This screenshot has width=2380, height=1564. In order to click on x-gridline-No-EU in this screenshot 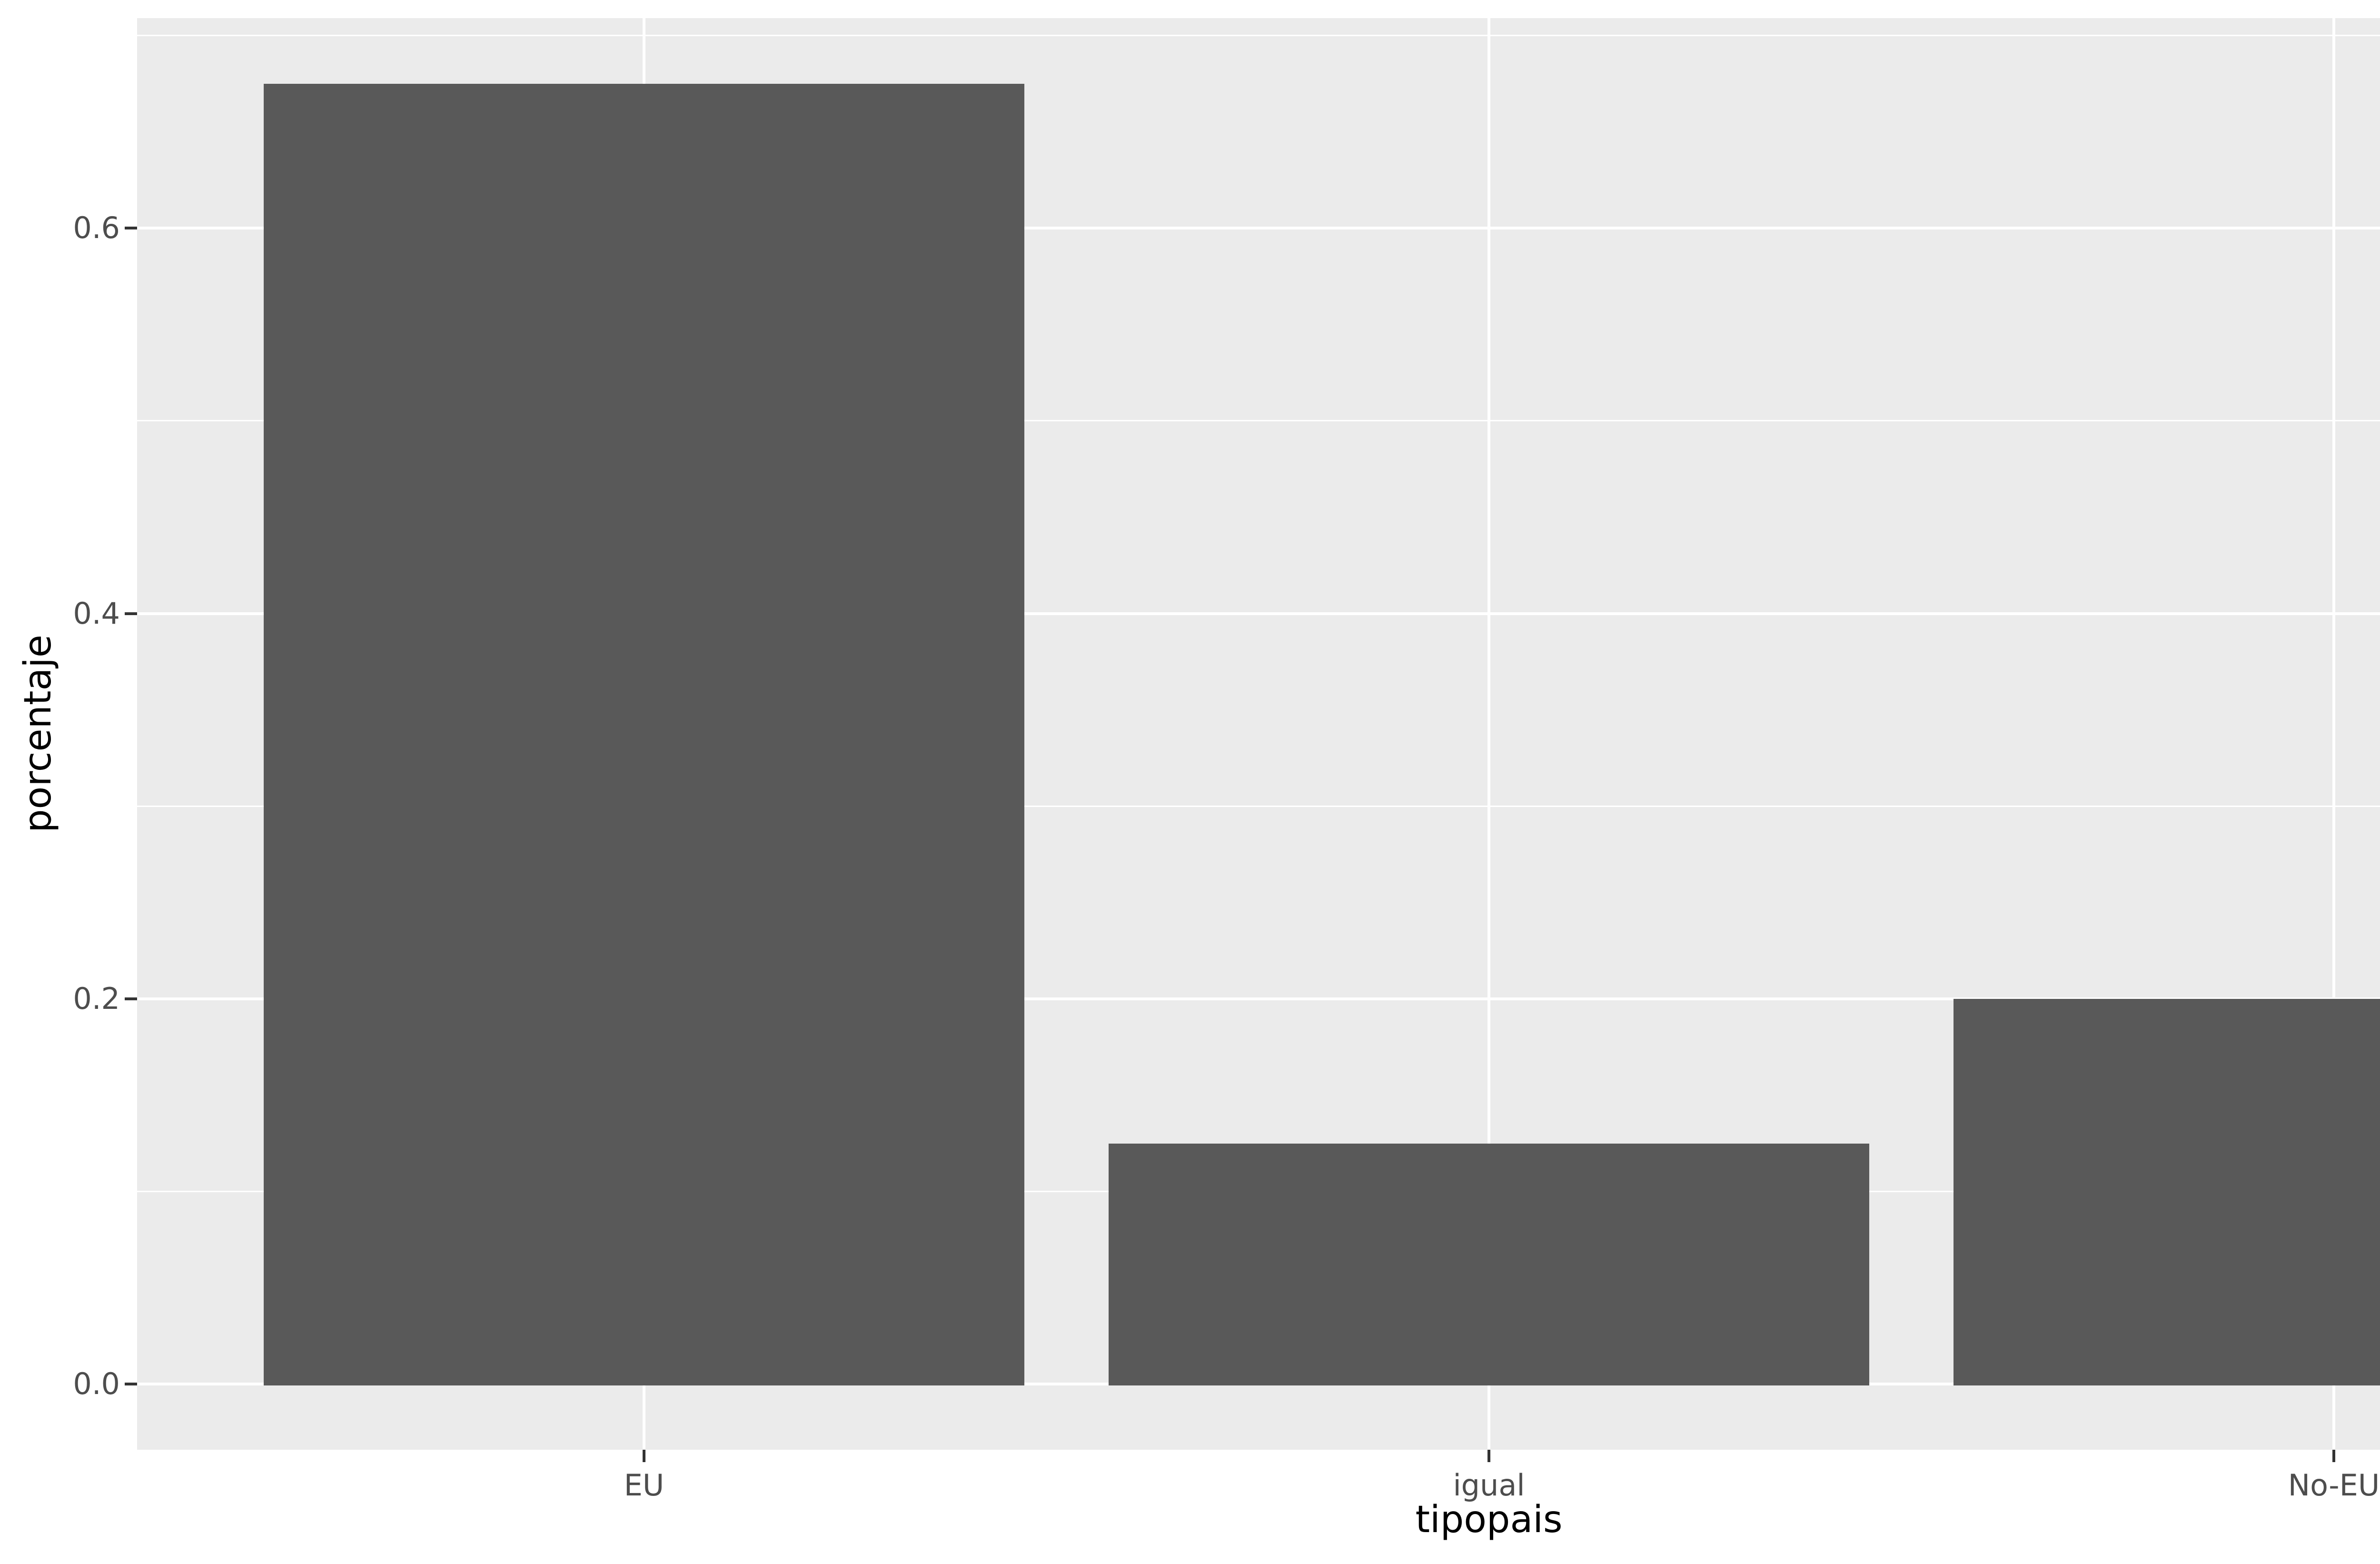, I will do `click(2333, 734)`.